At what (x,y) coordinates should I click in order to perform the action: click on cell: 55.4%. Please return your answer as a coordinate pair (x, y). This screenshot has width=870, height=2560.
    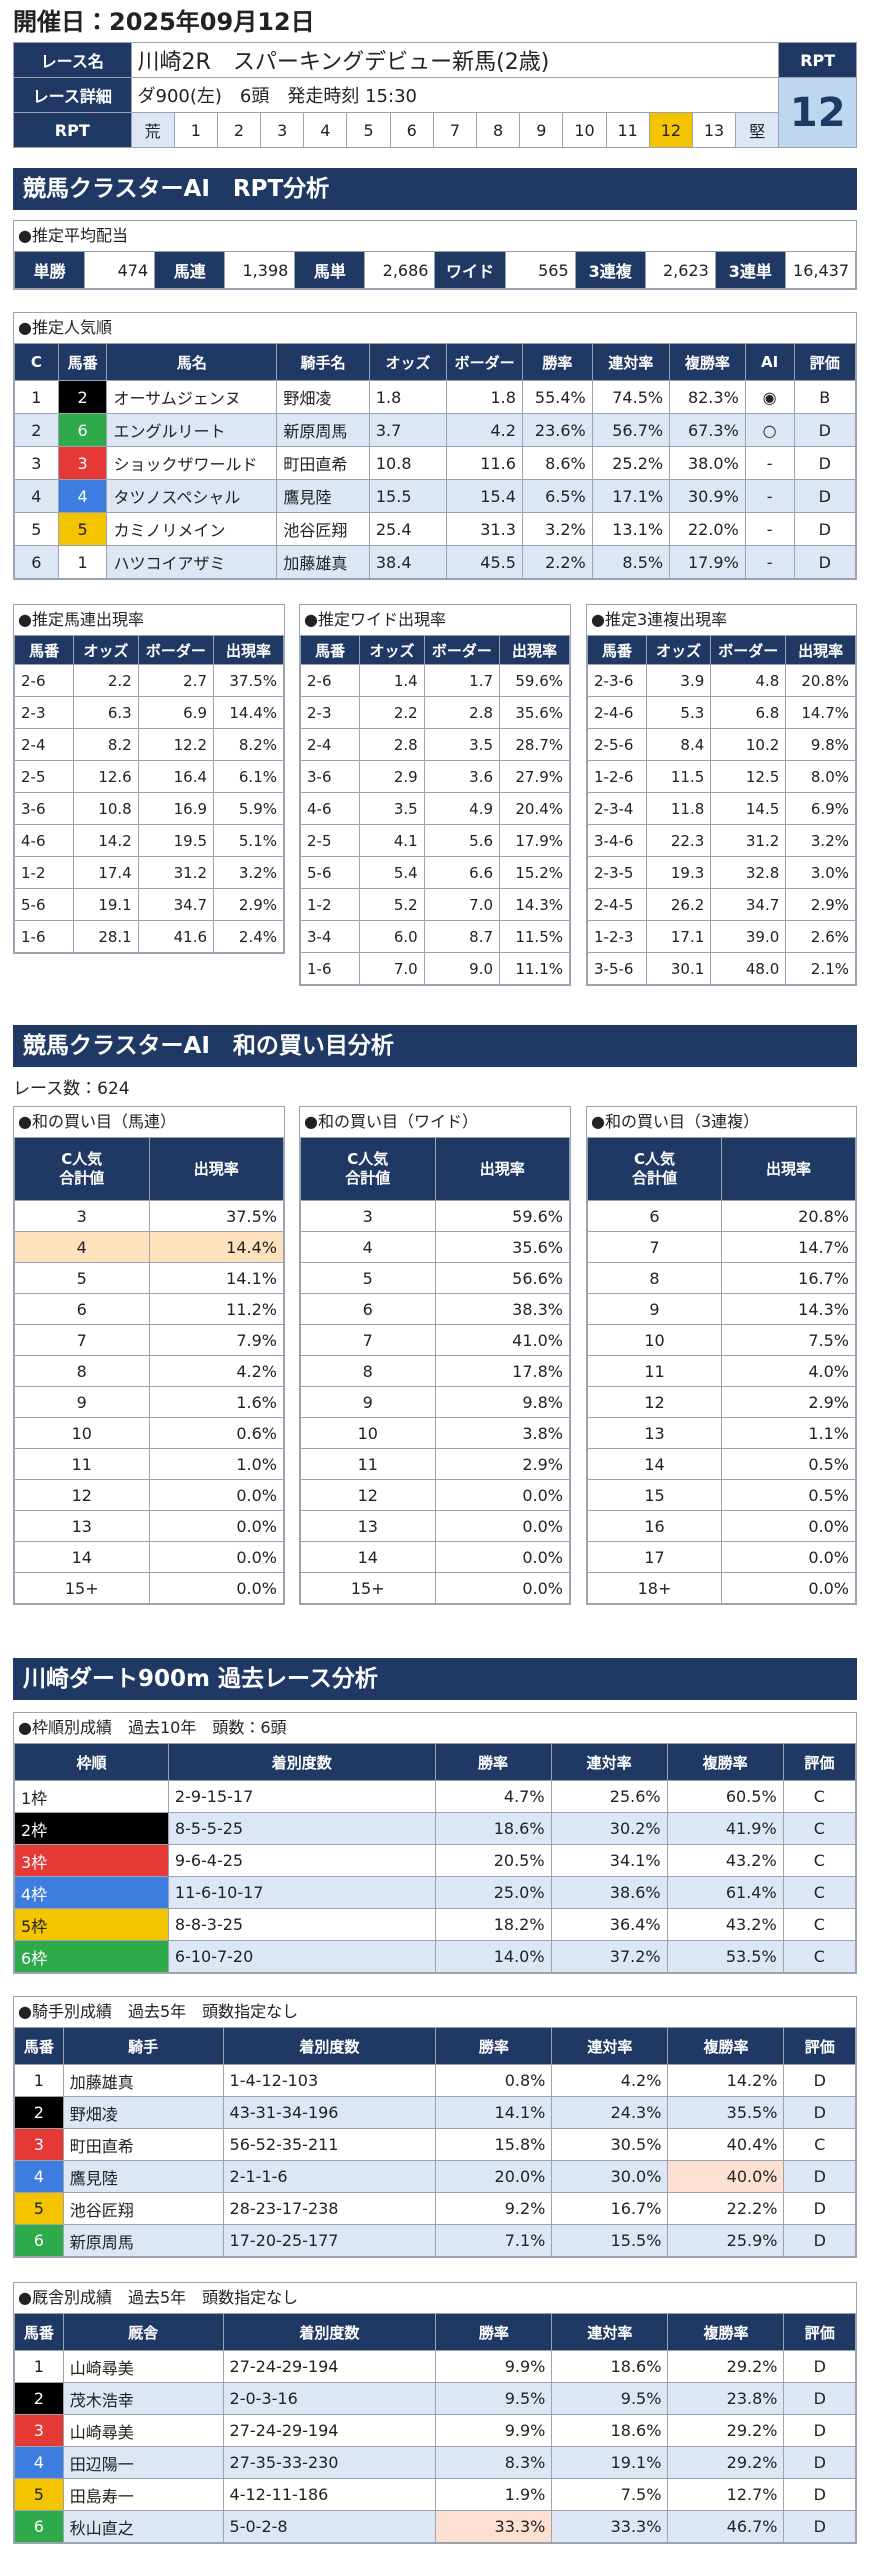
    Looking at the image, I should click on (557, 397).